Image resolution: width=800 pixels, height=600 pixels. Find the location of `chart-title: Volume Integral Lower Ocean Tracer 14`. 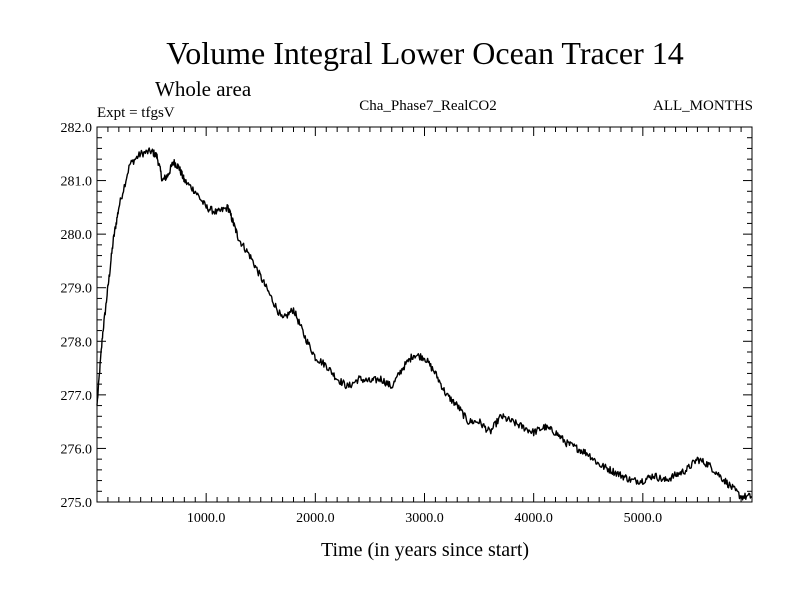

chart-title: Volume Integral Lower Ocean Tracer 14 is located at coordinates (424, 53).